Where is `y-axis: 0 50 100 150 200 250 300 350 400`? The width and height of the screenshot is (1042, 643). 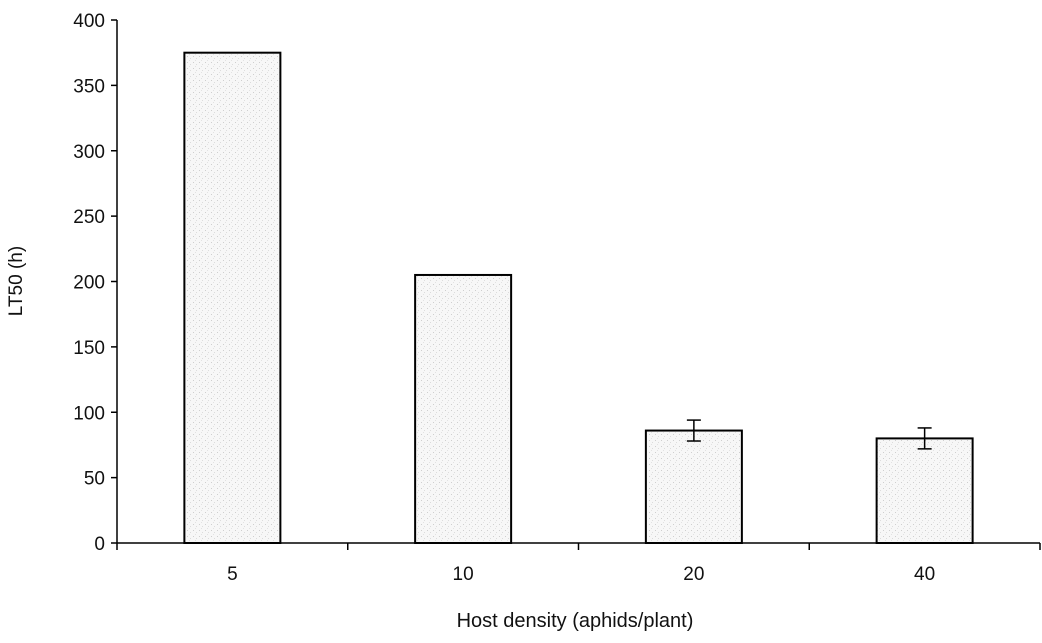
y-axis: 0 50 100 150 200 250 300 350 400 is located at coordinates (95, 283).